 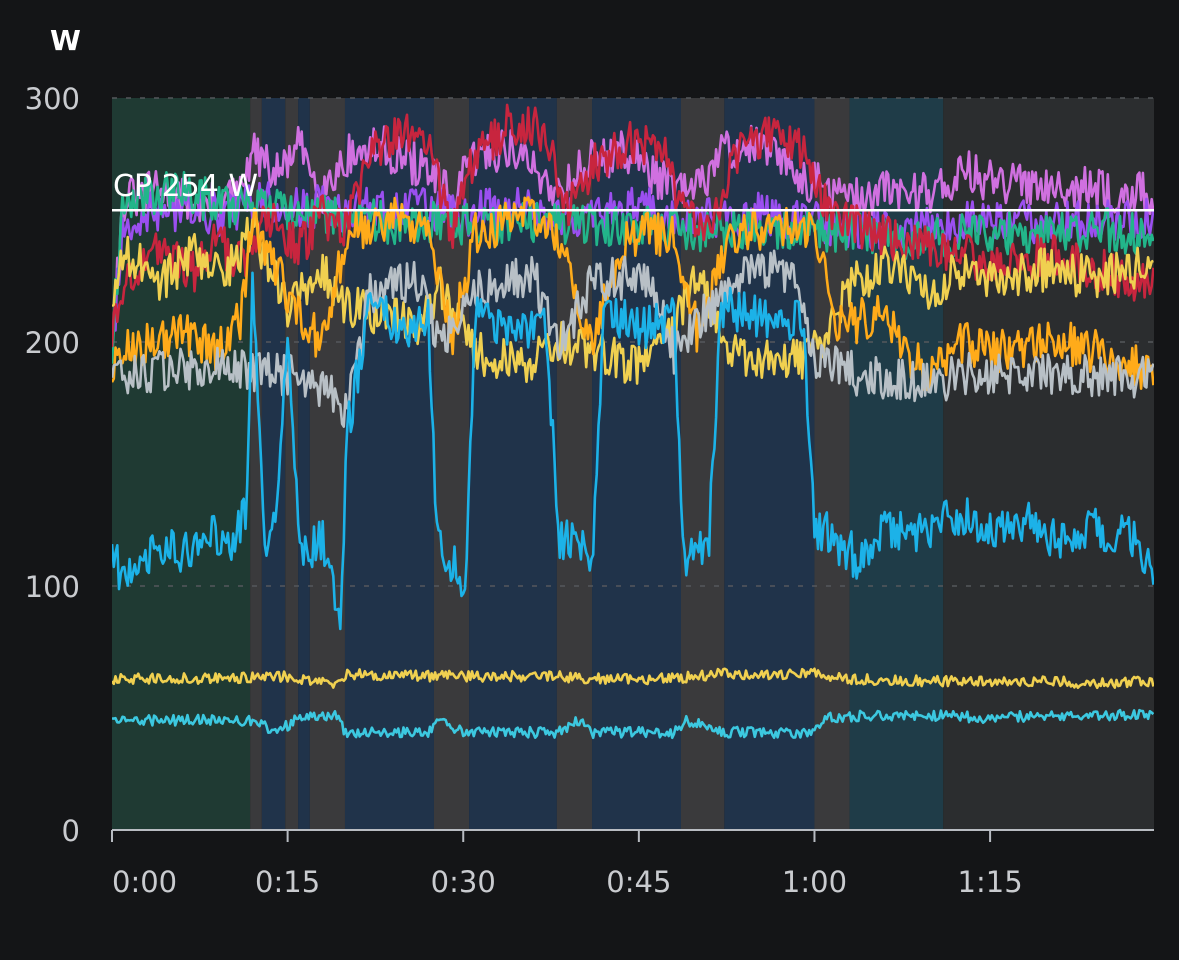 I want to click on y-tick-label-3: 300, so click(x=52, y=99).